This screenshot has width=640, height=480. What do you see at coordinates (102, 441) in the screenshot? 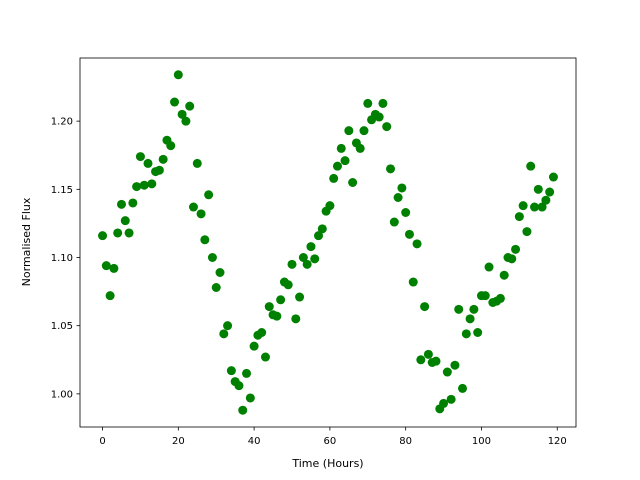
I see `x-tick-label: 0` at bounding box center [102, 441].